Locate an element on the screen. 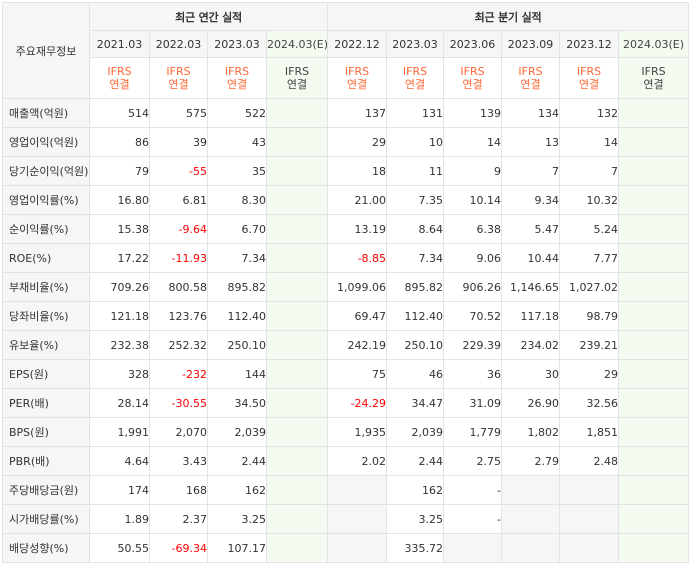 The width and height of the screenshot is (690, 564). table-row: EPS(원) 328 -232 144 75 46 36 30 29 is located at coordinates (346, 374).